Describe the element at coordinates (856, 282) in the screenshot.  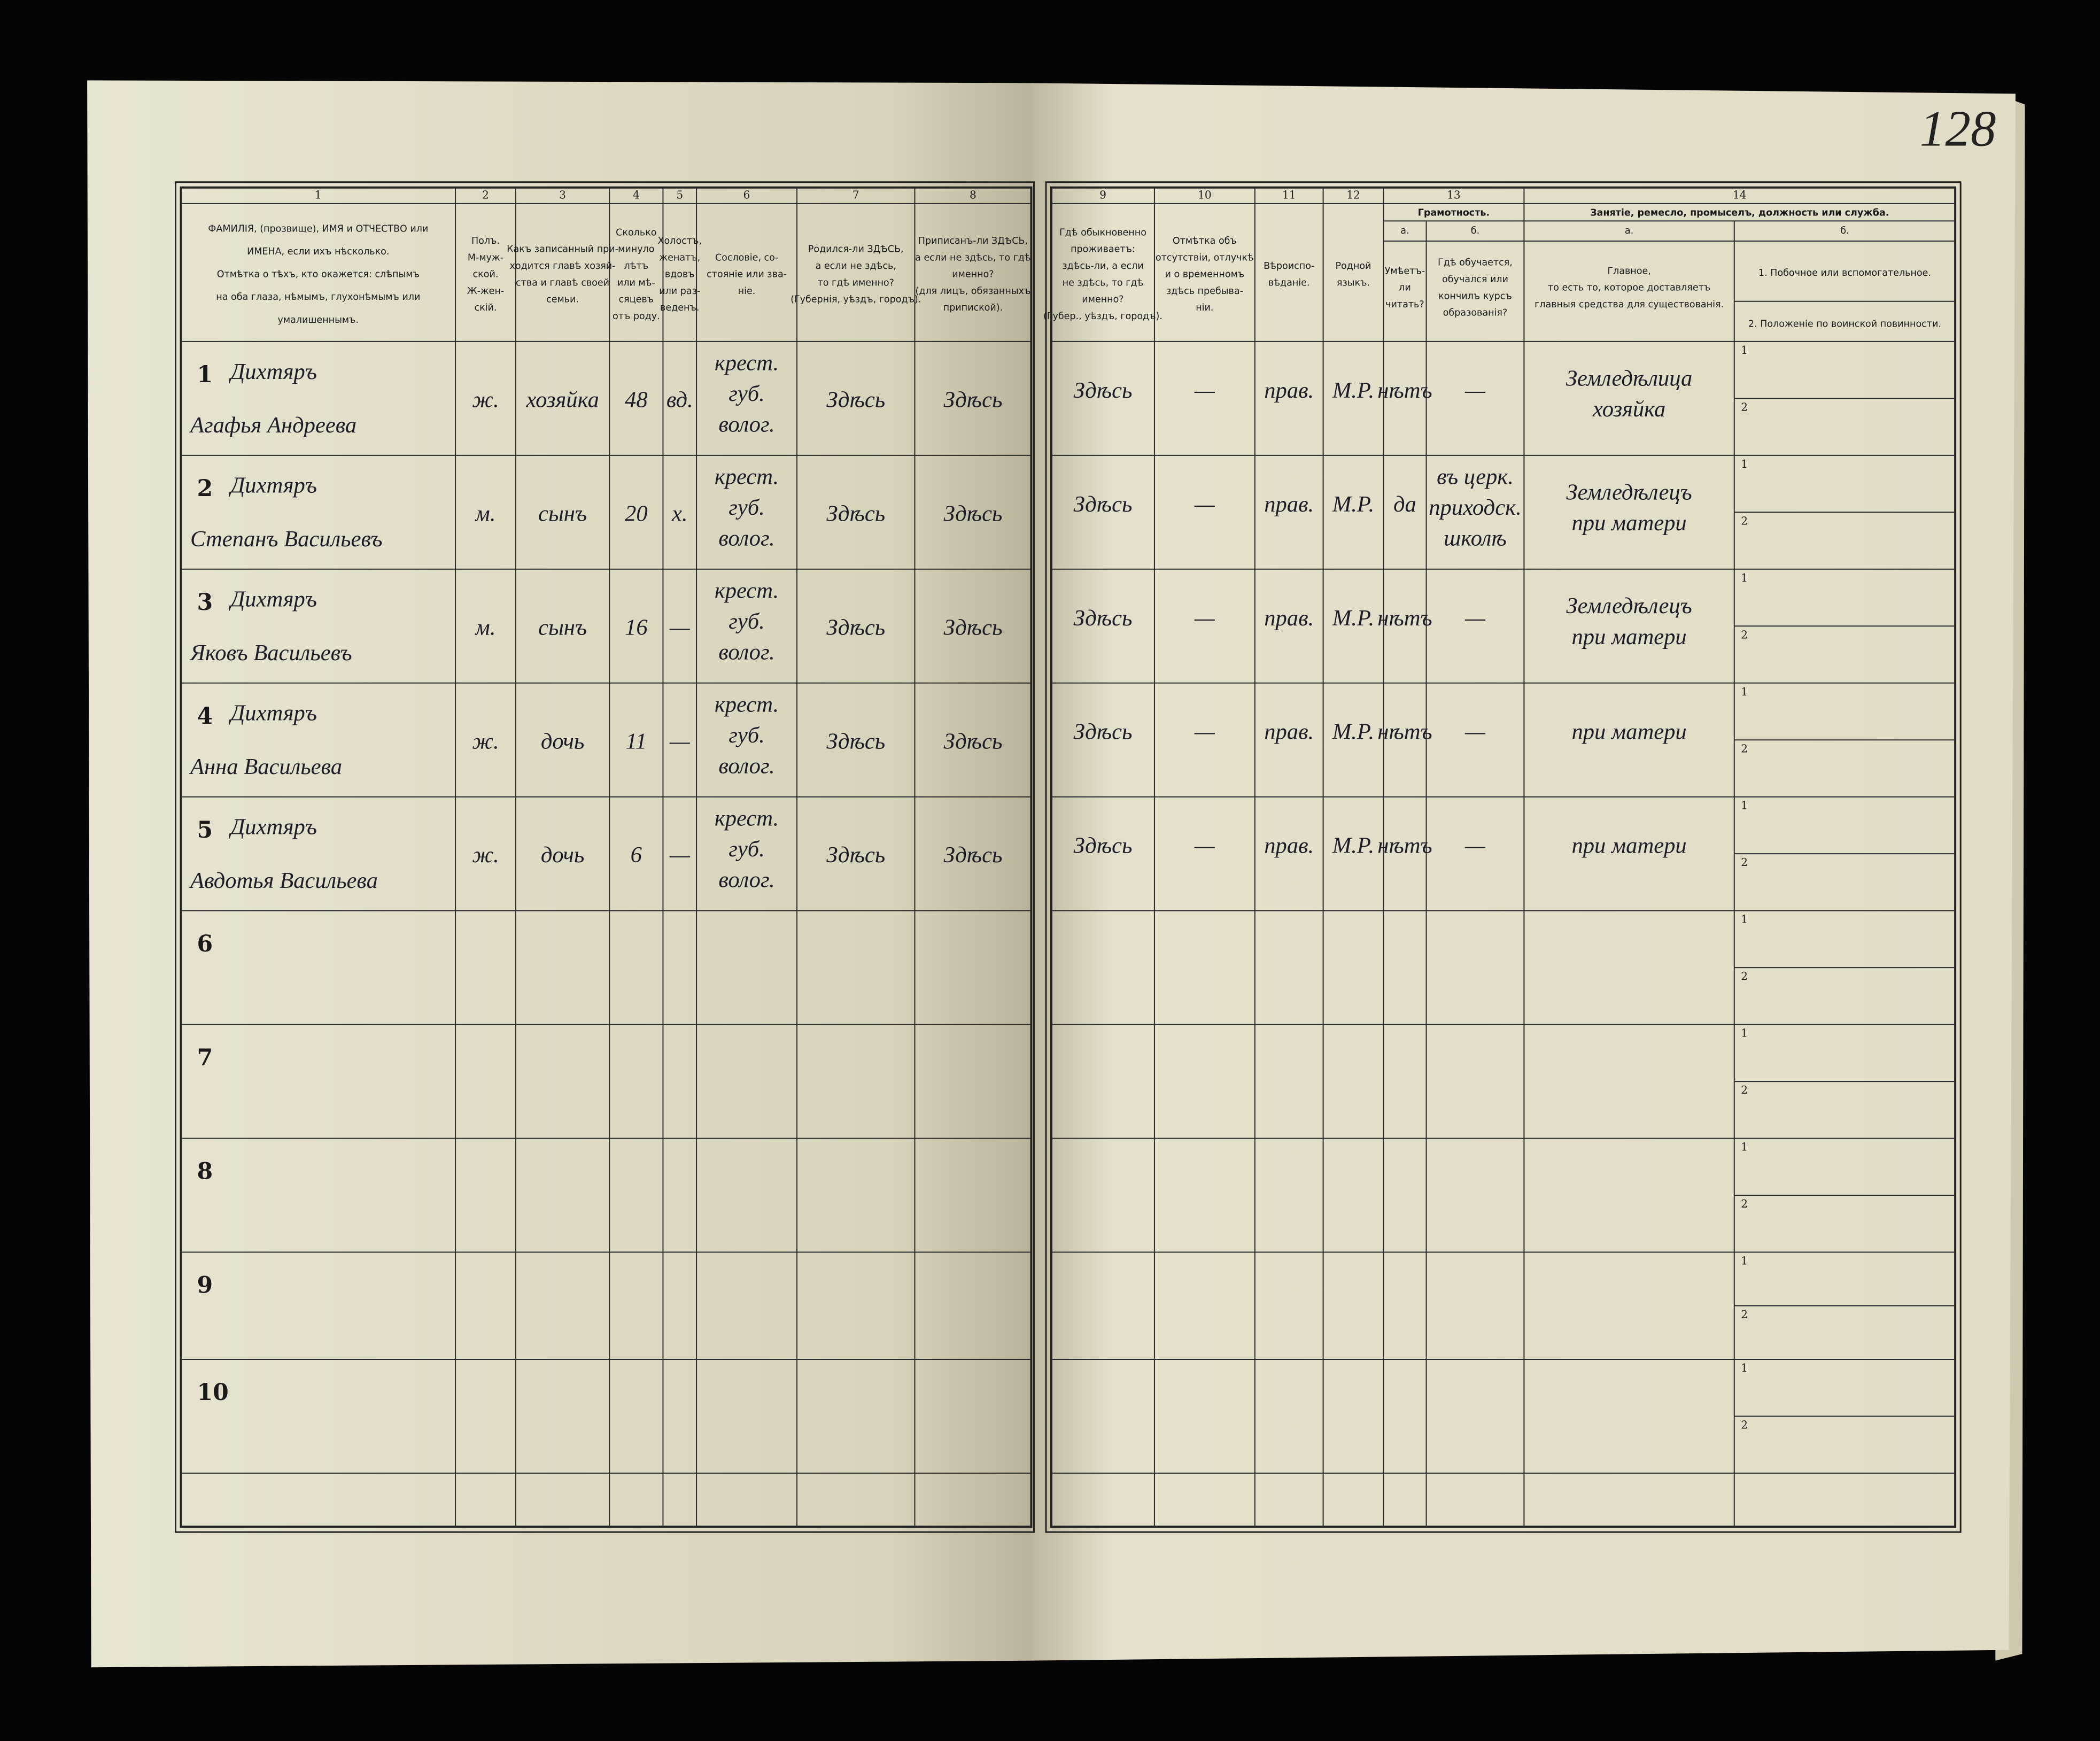
I see `column-header: то гдѣ именно?` at that location.